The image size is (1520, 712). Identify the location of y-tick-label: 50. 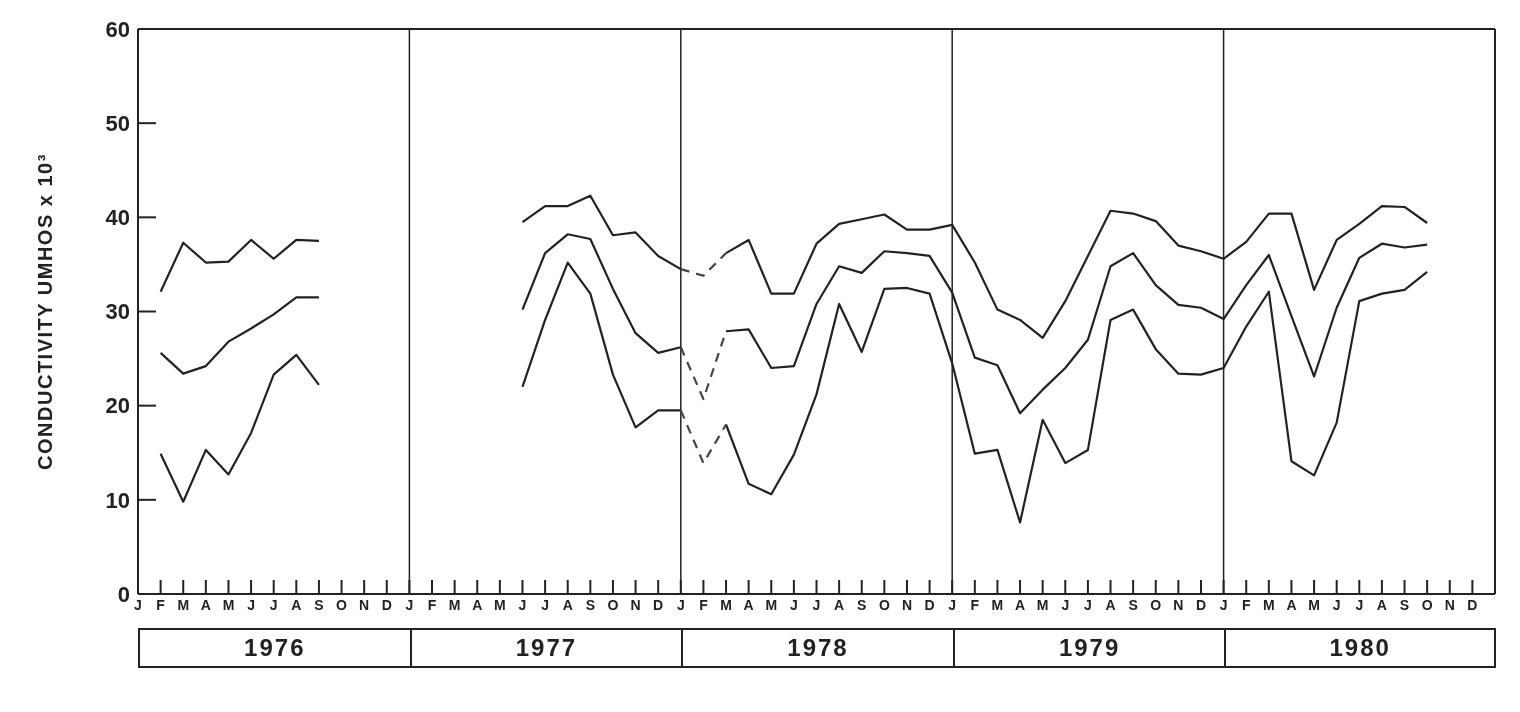
(117, 123).